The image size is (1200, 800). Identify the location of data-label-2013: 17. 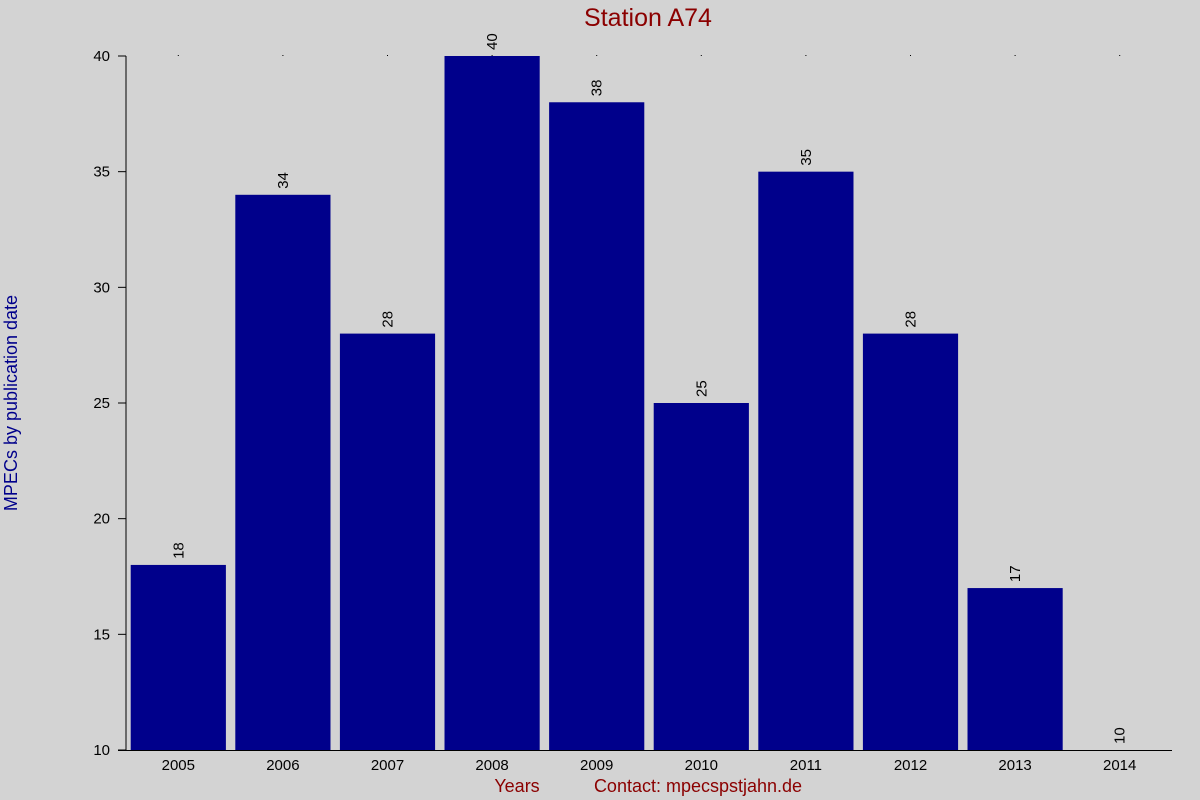
(1015, 573).